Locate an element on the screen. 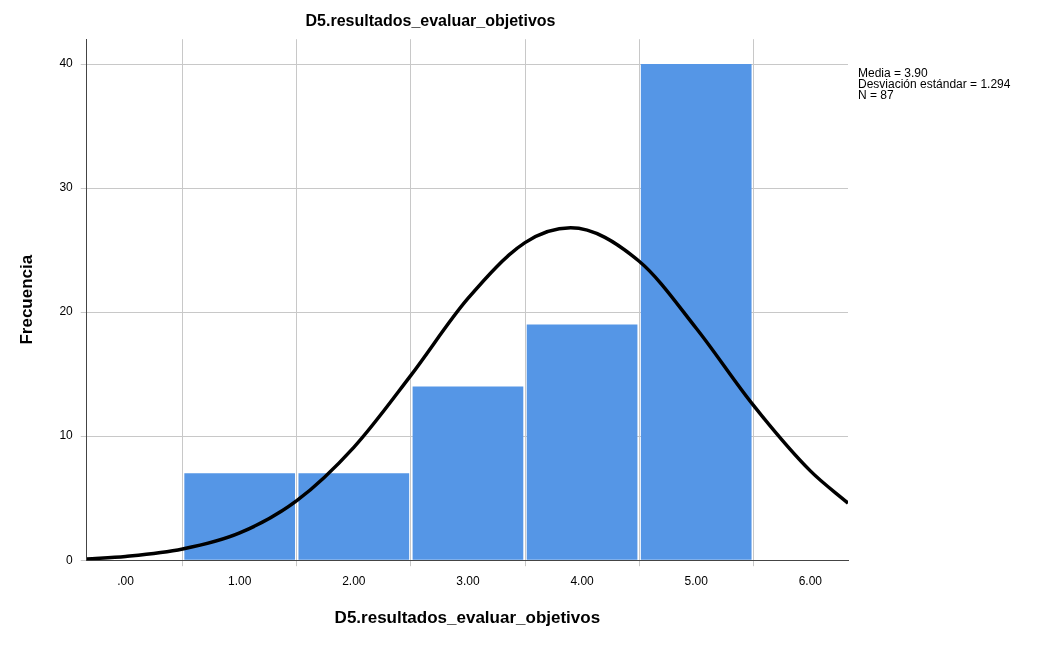 This screenshot has width=1046, height=647. y-tick-label: 30 is located at coordinates (66, 187).